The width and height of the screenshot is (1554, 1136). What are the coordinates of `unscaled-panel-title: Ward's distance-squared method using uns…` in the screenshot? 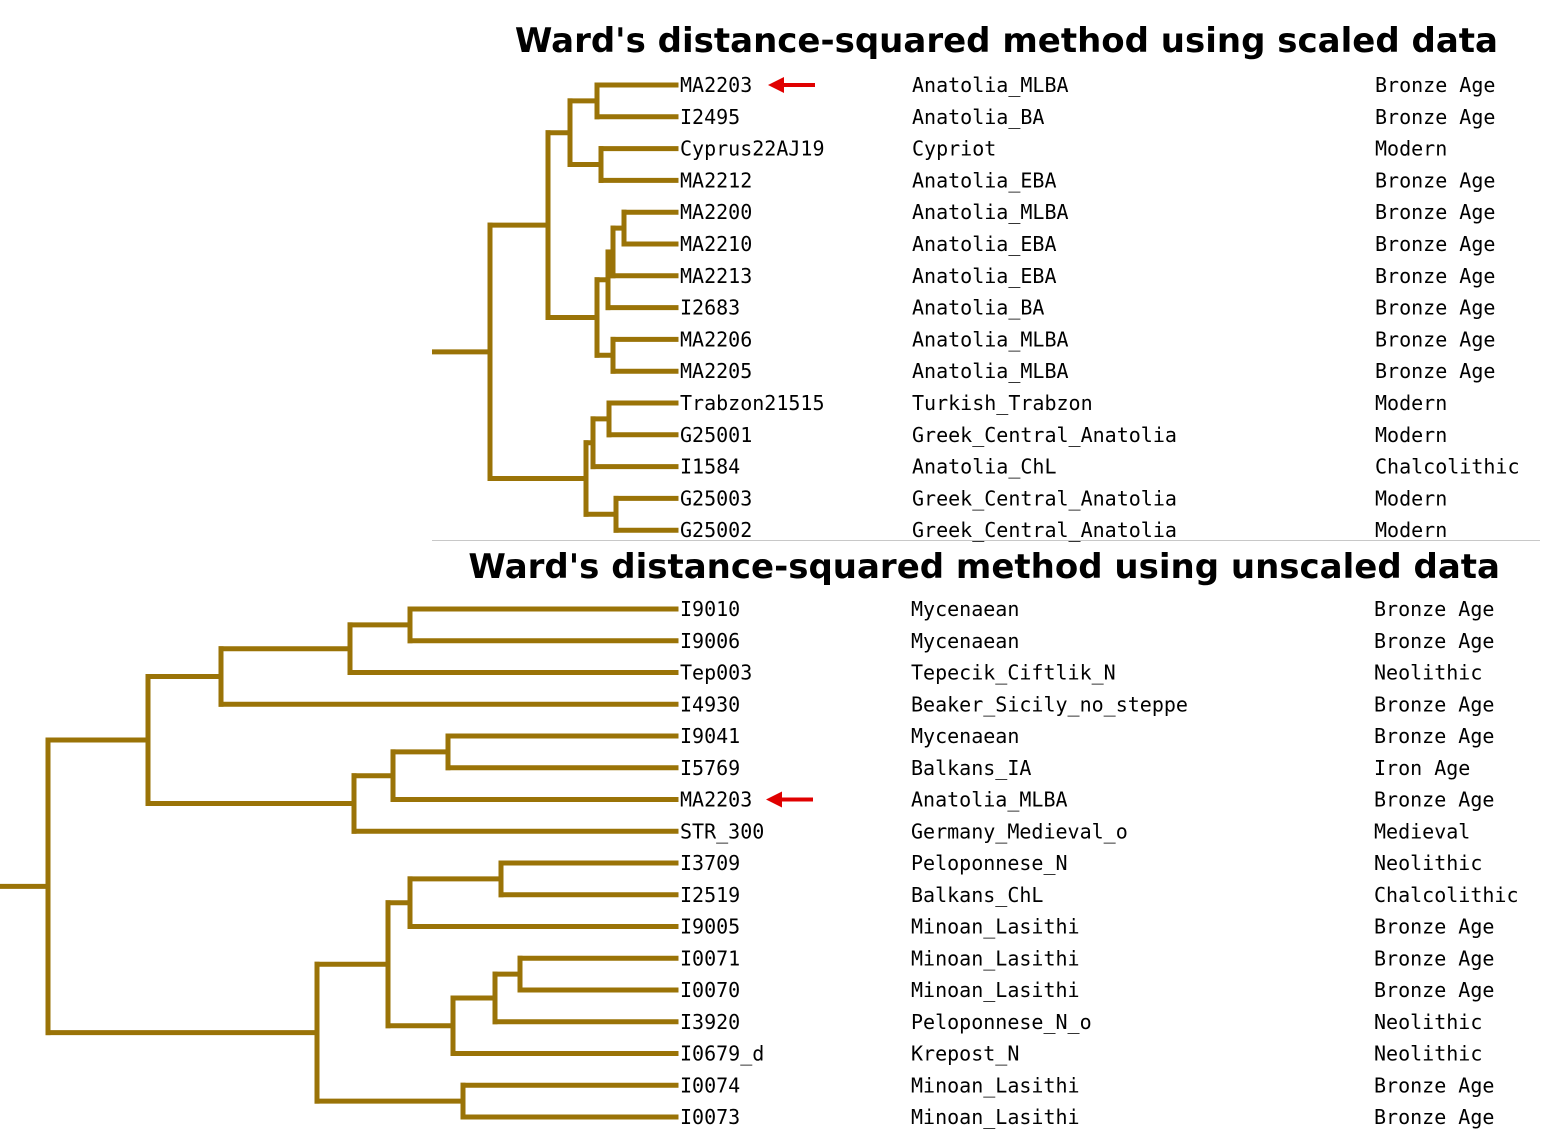 It's located at (984, 567).